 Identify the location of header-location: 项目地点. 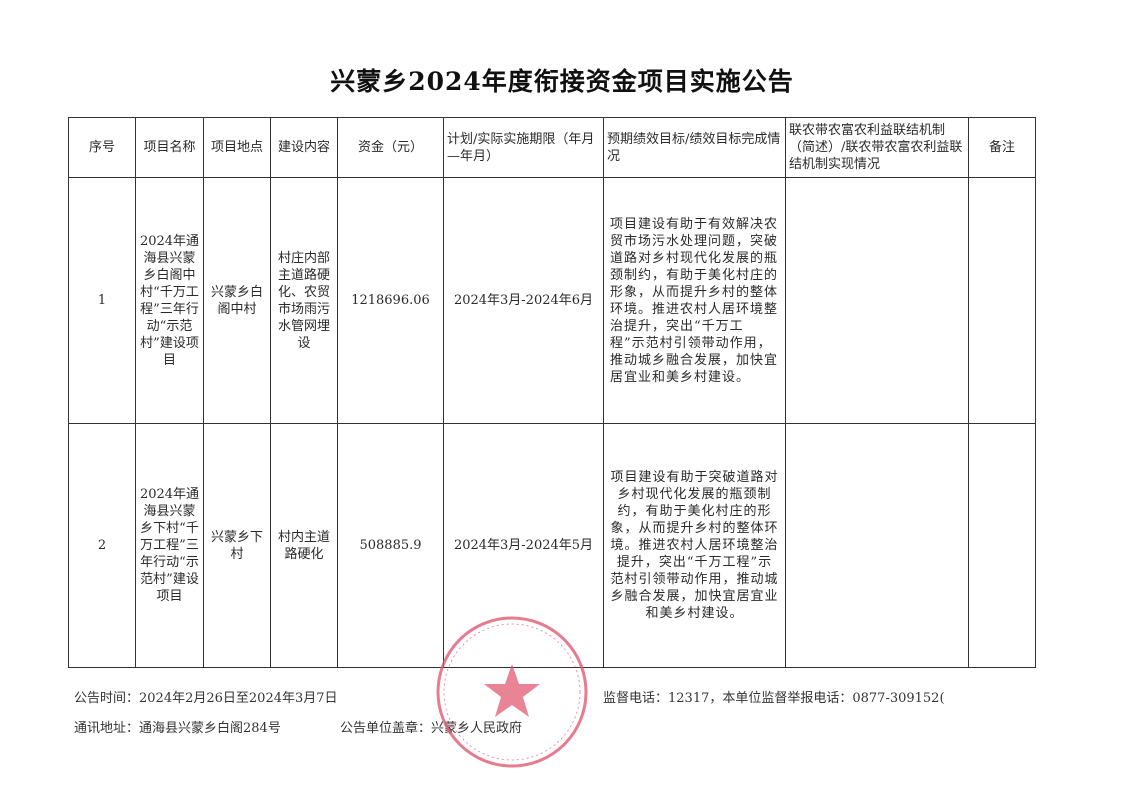
(237, 147).